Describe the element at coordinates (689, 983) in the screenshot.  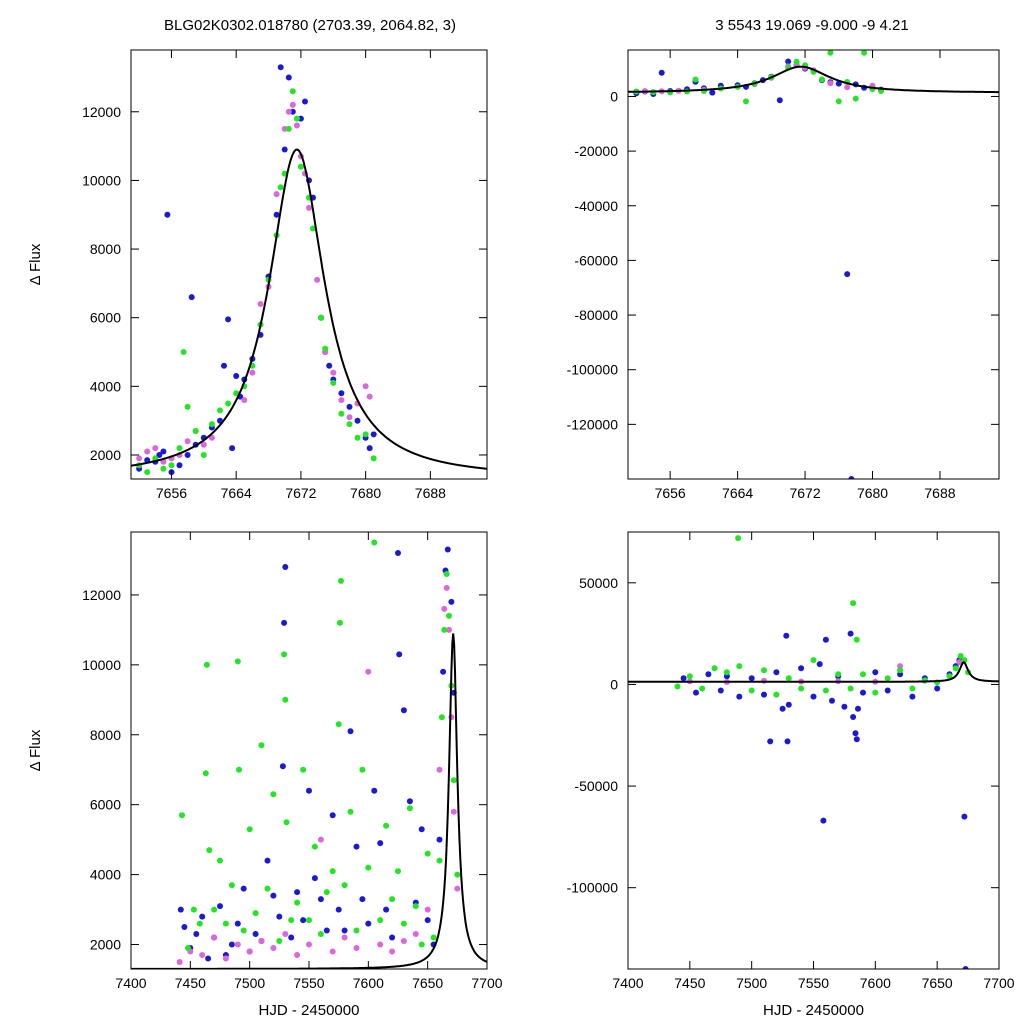
I see `x-tick-label: 7450` at that location.